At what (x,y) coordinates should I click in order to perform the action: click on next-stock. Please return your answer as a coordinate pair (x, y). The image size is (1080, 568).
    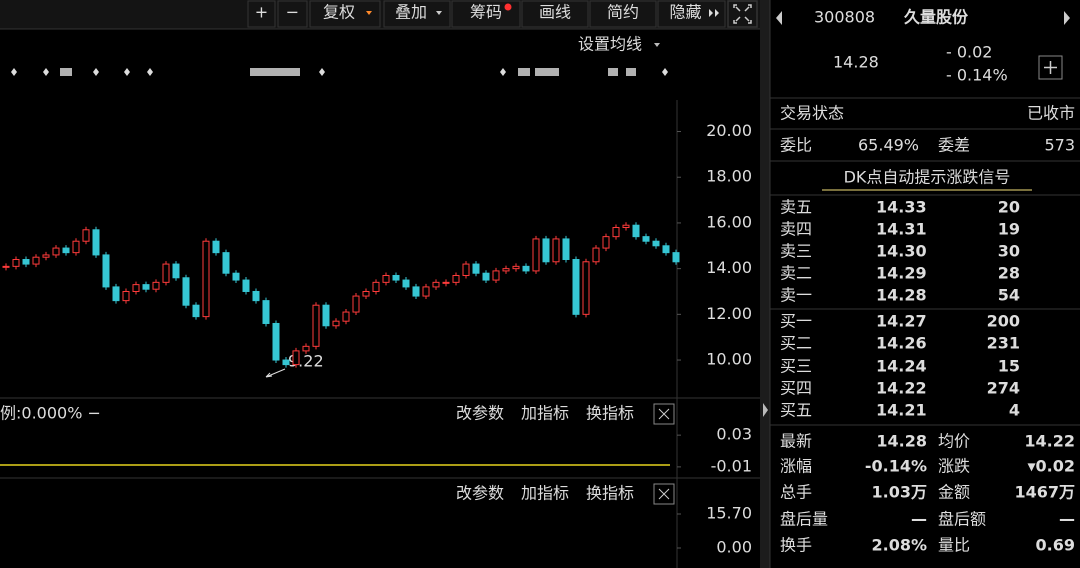
    Looking at the image, I should click on (1067, 18).